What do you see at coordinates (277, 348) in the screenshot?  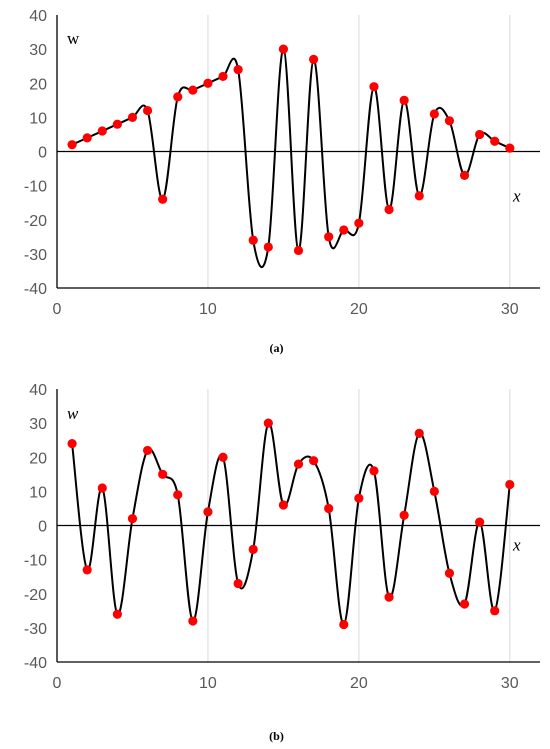 I see `panel-caption: (a)` at bounding box center [277, 348].